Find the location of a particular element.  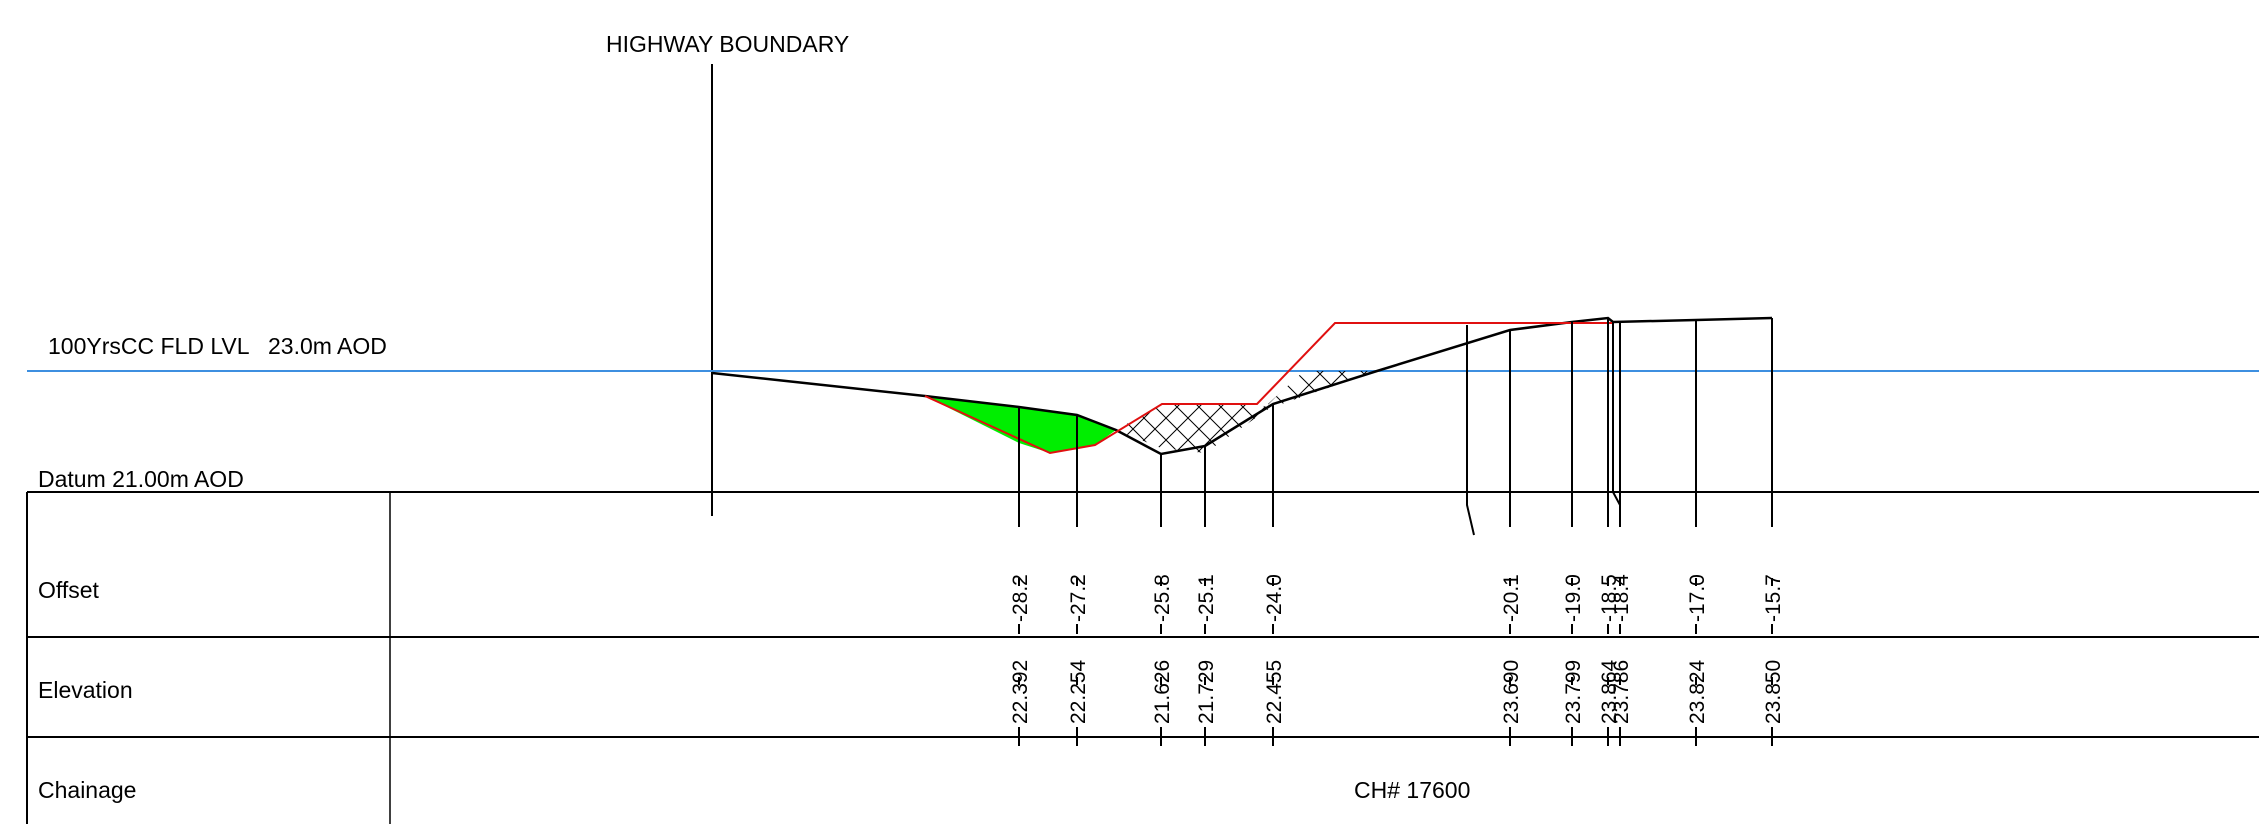

offset-value: -24.0 is located at coordinates (1274, 598).